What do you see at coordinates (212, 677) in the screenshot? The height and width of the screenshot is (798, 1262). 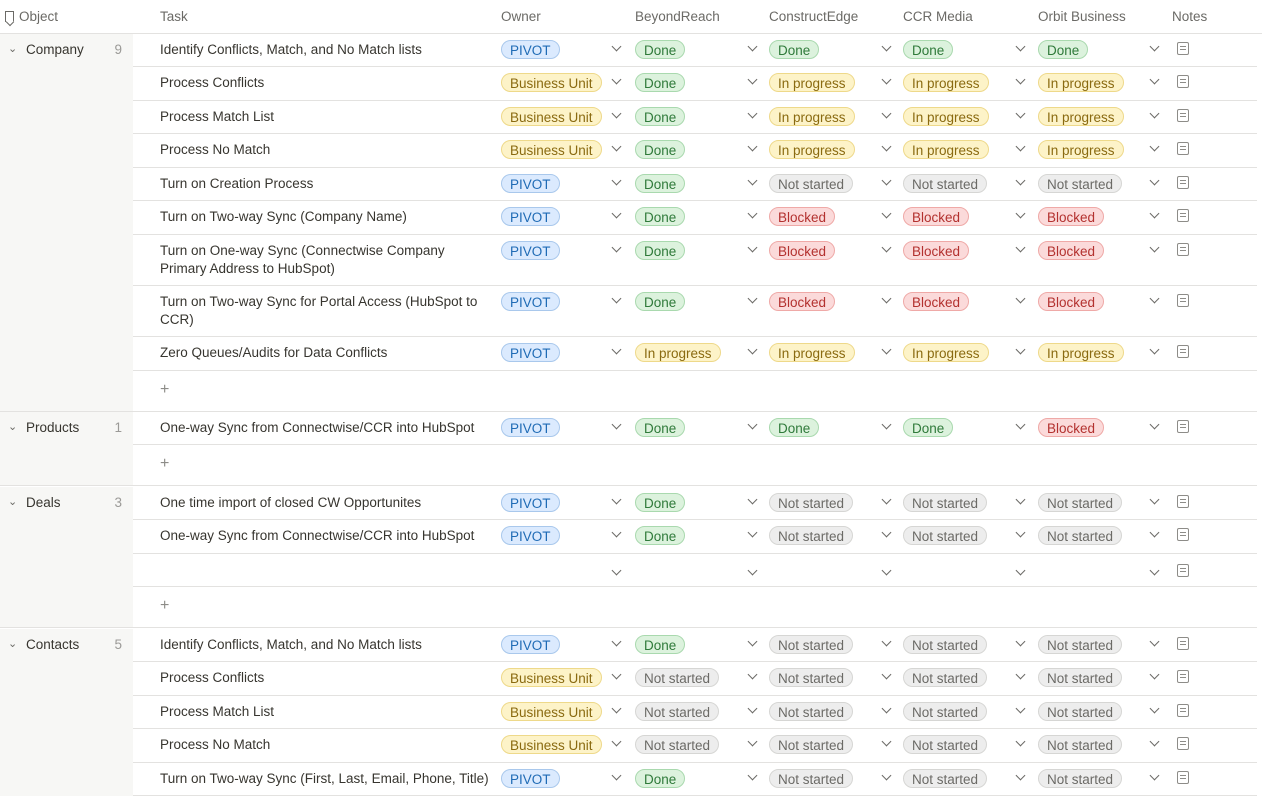 I see `task-cell: Process Conflicts` at bounding box center [212, 677].